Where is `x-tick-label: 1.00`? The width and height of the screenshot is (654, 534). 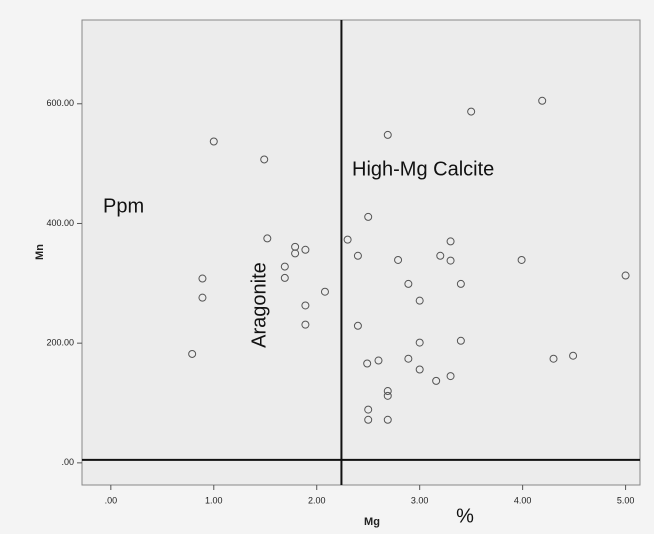
x-tick-label: 1.00 is located at coordinates (214, 500).